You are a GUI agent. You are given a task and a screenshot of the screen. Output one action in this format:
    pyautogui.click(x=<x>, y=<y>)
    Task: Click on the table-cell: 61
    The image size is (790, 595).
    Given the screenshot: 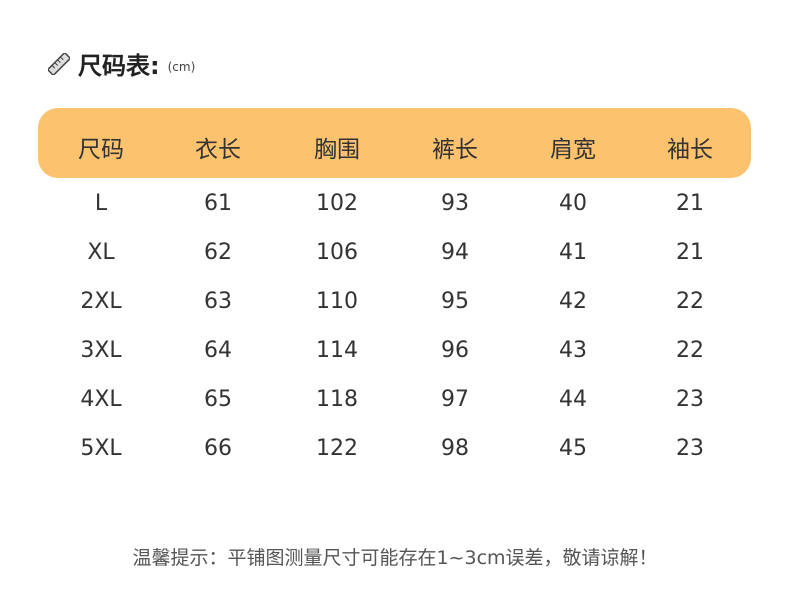 What is the action you would take?
    pyautogui.click(x=218, y=203)
    